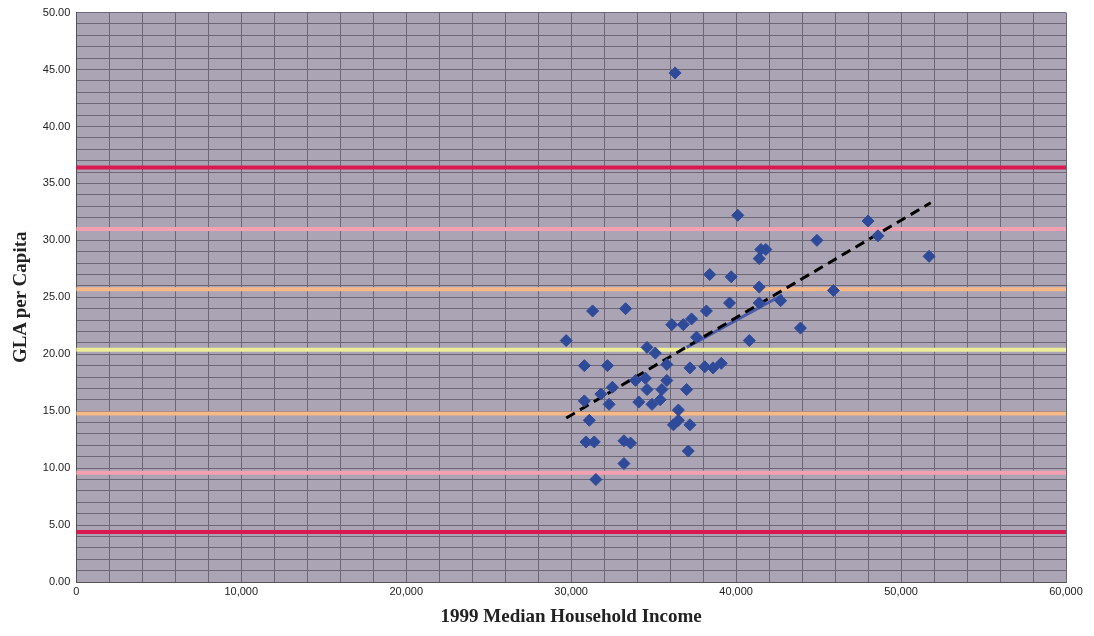 This screenshot has width=1094, height=636. What do you see at coordinates (56, 11) in the screenshot?
I see `y-tick-label: 50.00` at bounding box center [56, 11].